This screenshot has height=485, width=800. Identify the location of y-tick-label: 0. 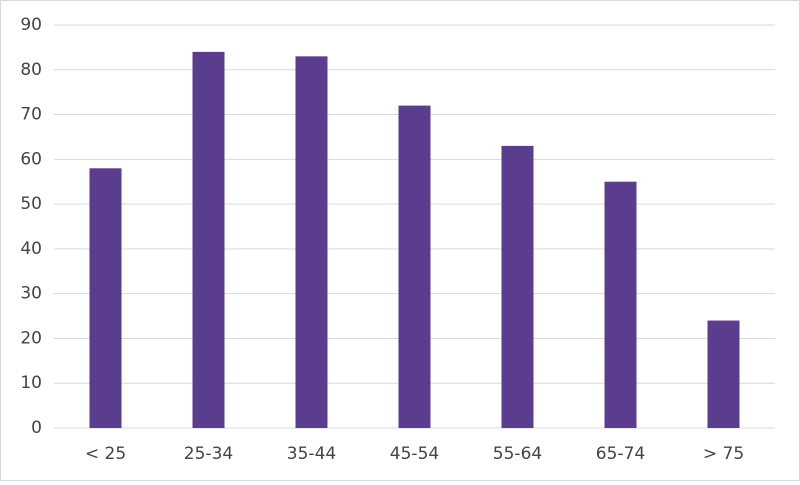
(36, 428).